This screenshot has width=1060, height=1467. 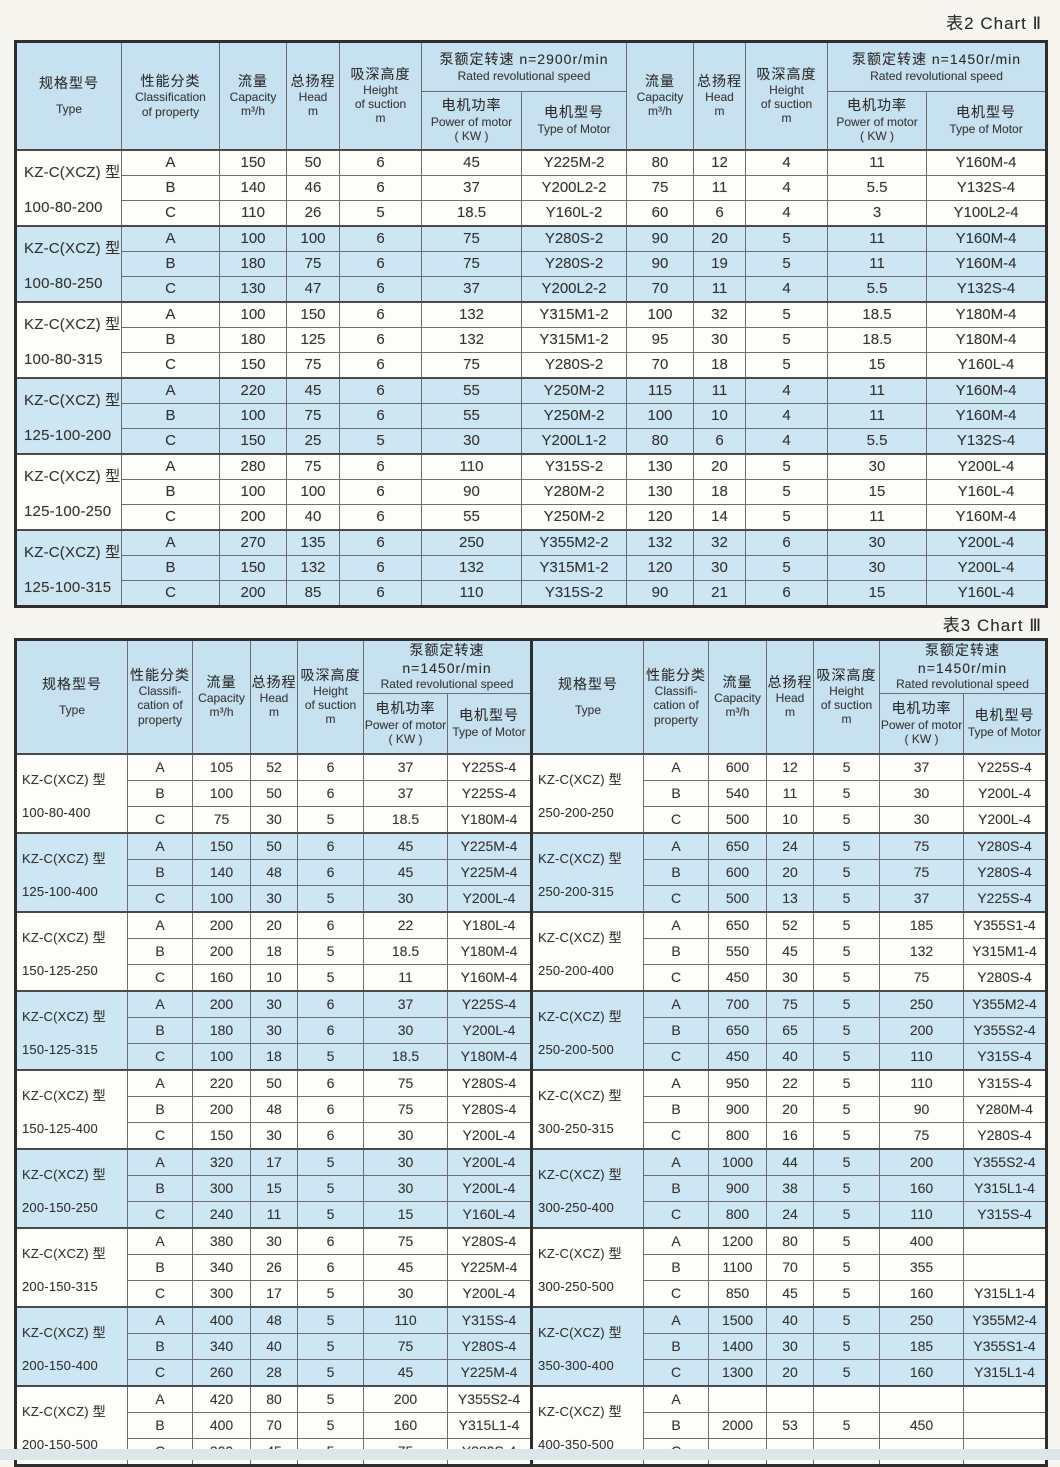 I want to click on value-cell: 140, so click(x=221, y=872).